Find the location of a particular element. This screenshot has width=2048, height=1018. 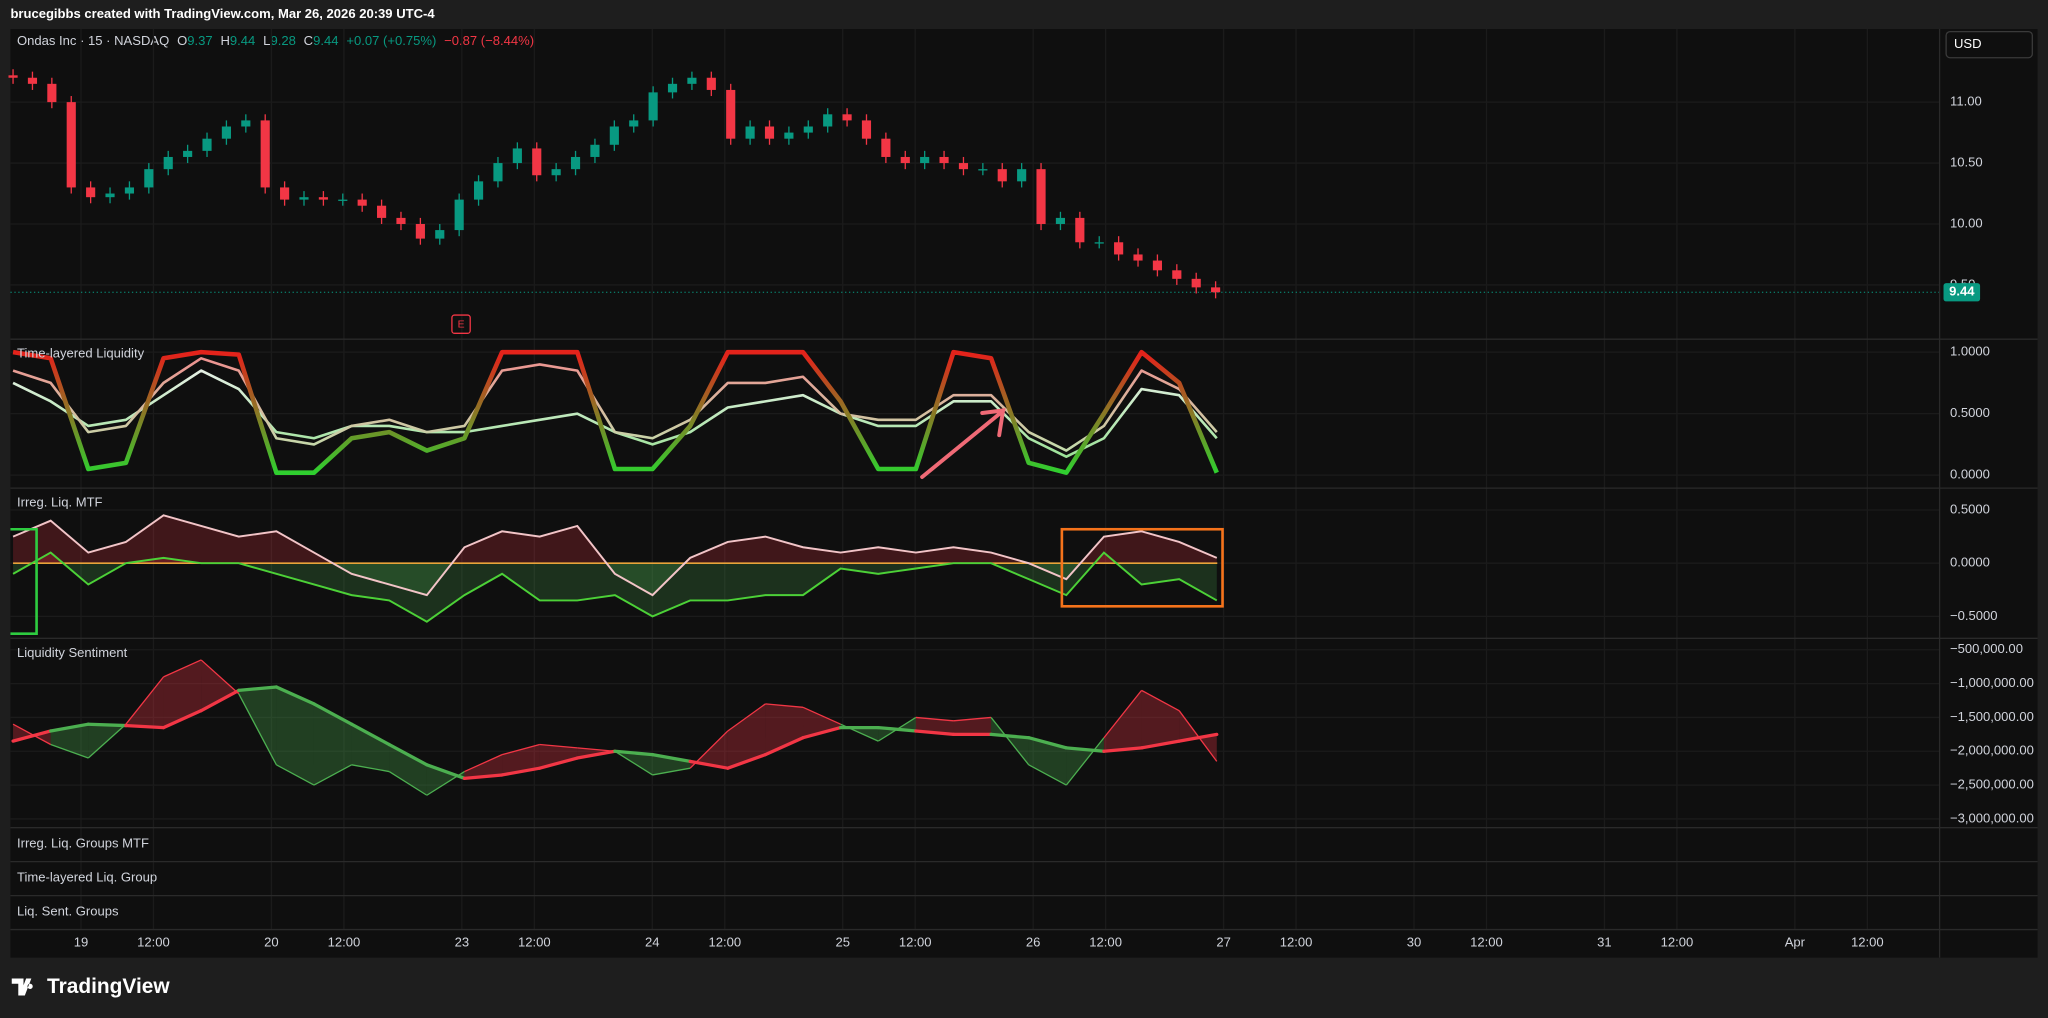

y-tick-label: −500,000.00 is located at coordinates (1986, 648).